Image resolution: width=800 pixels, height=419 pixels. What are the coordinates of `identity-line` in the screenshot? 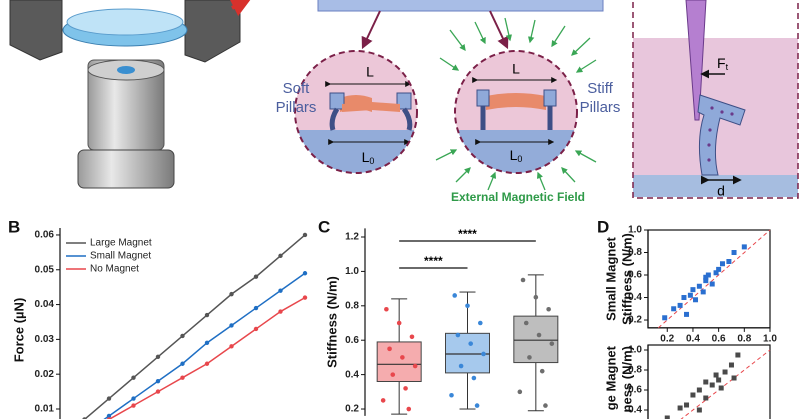 It's located at (725, 384).